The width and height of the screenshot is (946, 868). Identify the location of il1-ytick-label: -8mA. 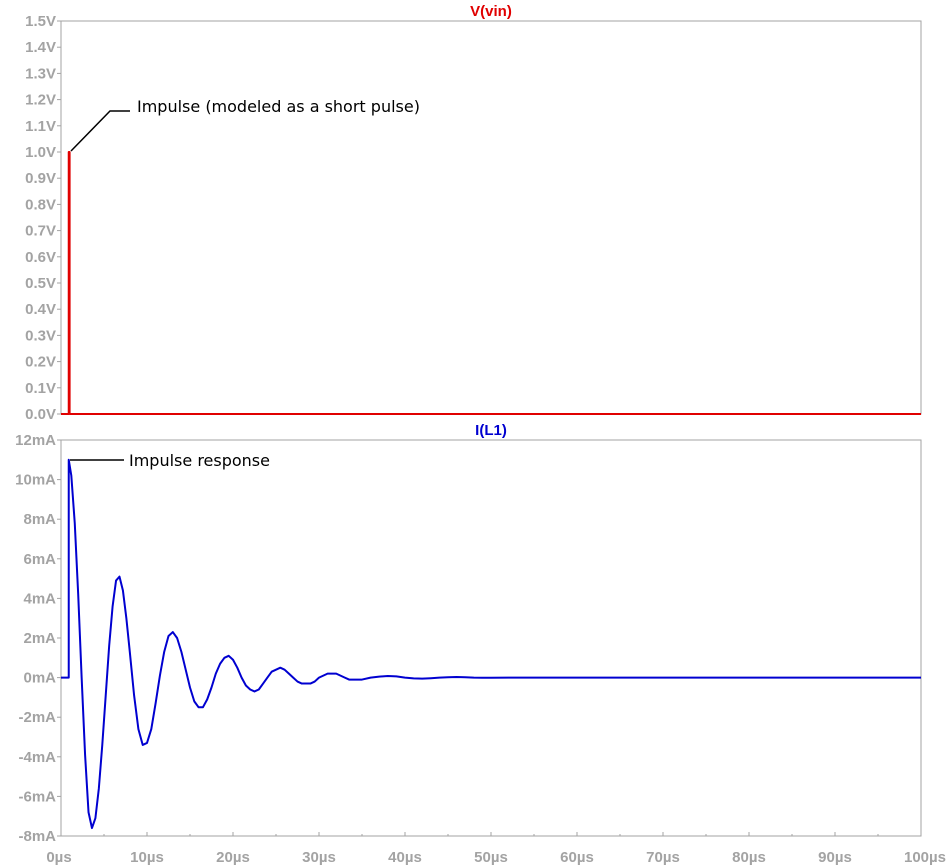
(37, 836).